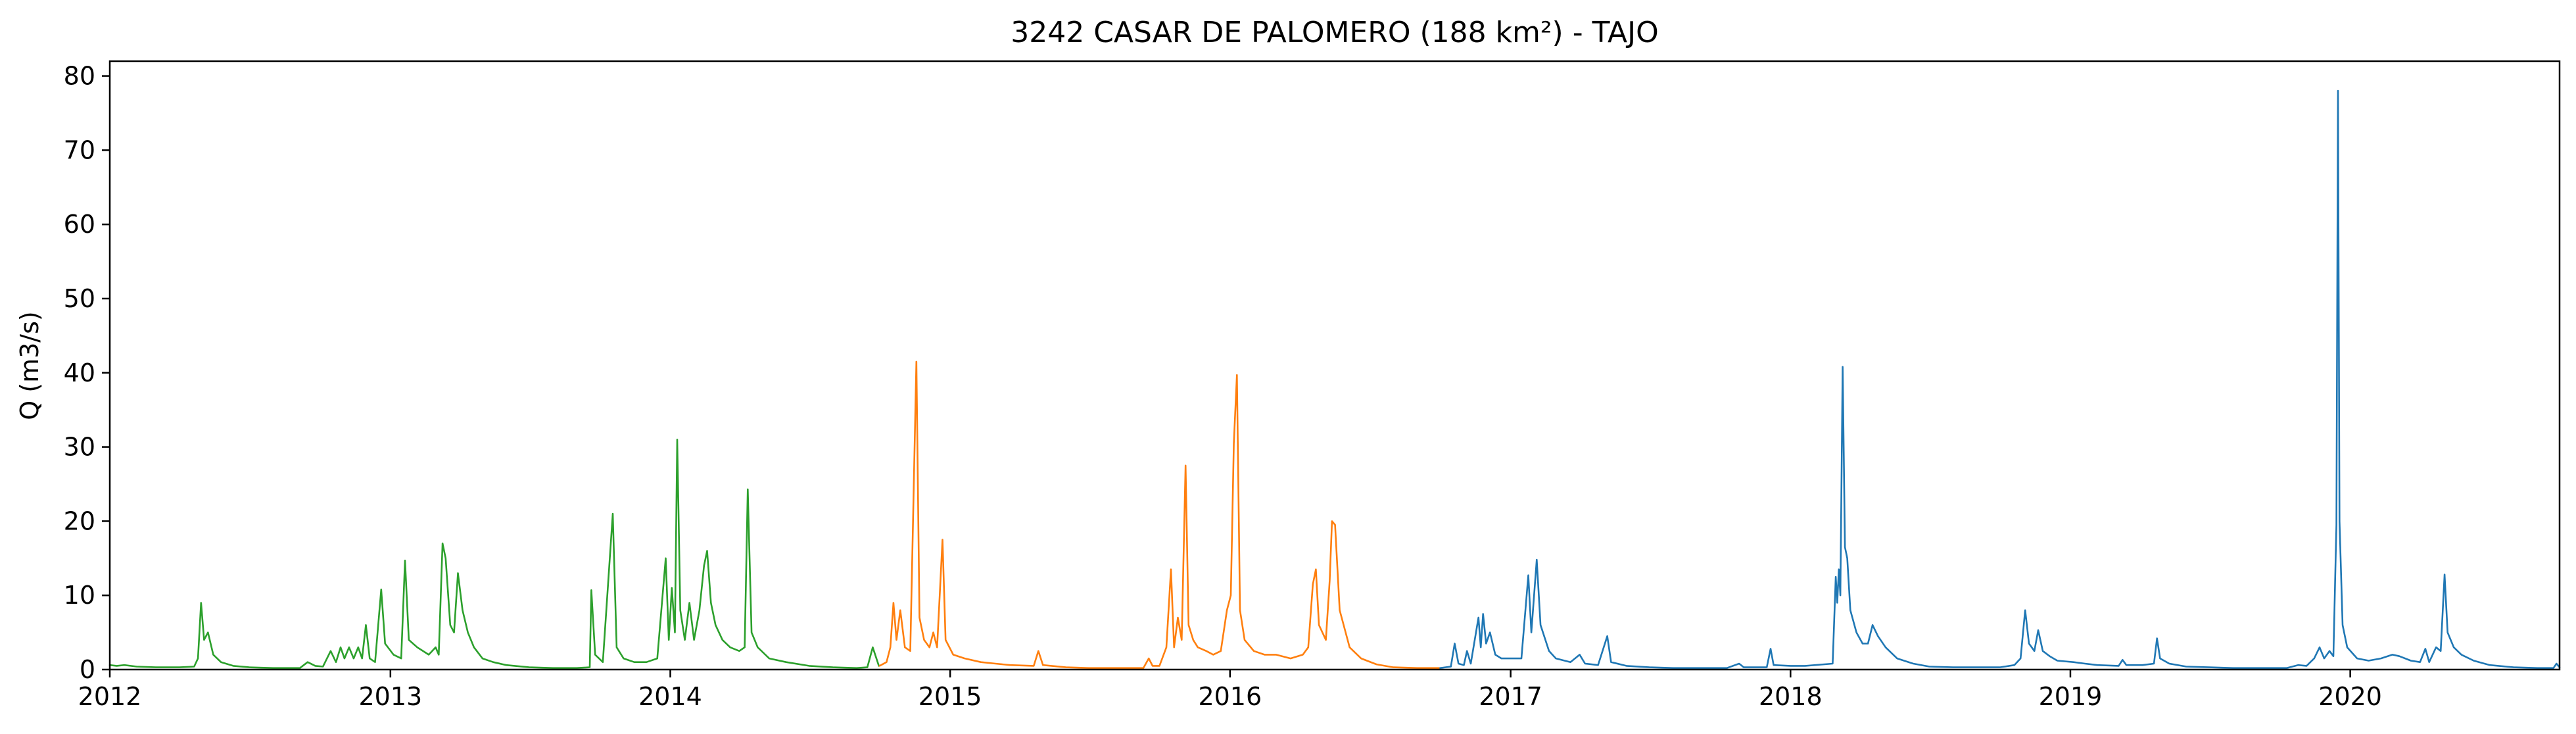 The image size is (2576, 734). I want to click on y-tick-label: 20, so click(80, 520).